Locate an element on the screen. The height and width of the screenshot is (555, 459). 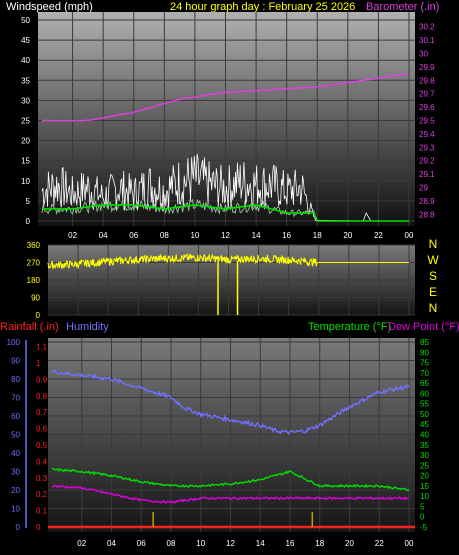
direction-y-axis: 0 90 180 270 360 is located at coordinates (34, 280).